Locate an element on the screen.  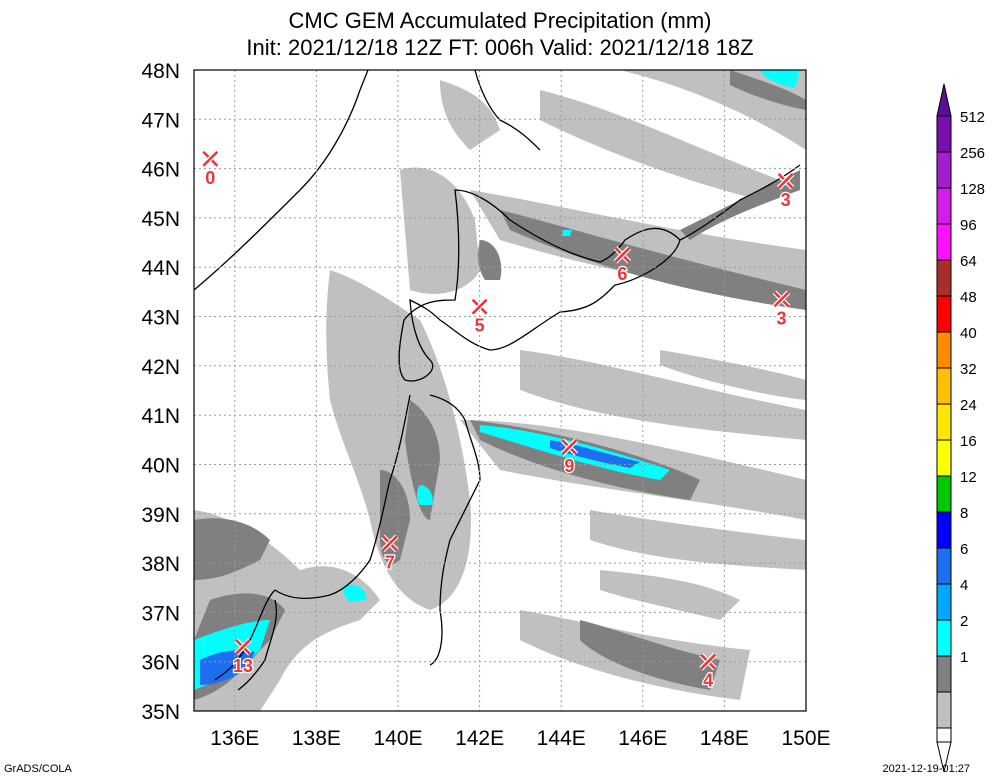
lon-label: 148E is located at coordinates (724, 738).